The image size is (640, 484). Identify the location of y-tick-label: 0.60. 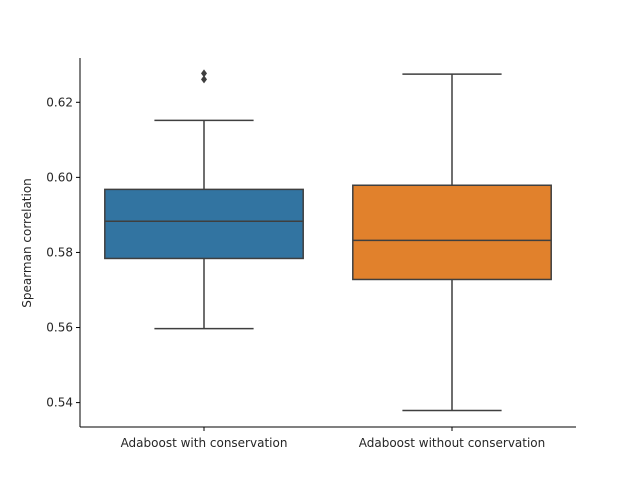
(59, 177).